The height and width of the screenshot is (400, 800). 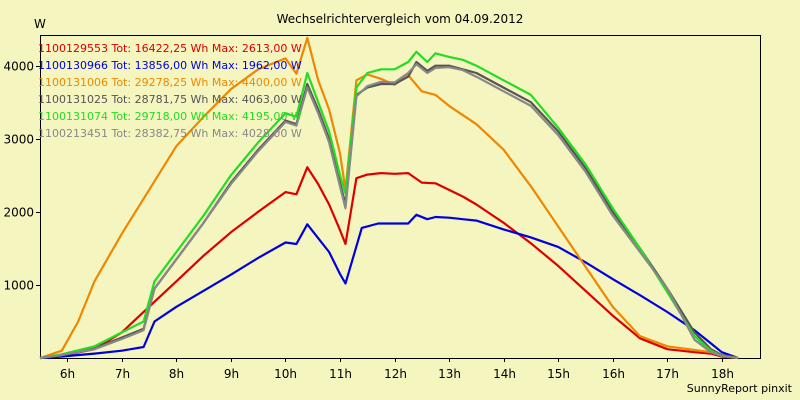 What do you see at coordinates (400, 19) in the screenshot?
I see `chart-title: Wechselrichtervergleich vom 04.09.2012` at bounding box center [400, 19].